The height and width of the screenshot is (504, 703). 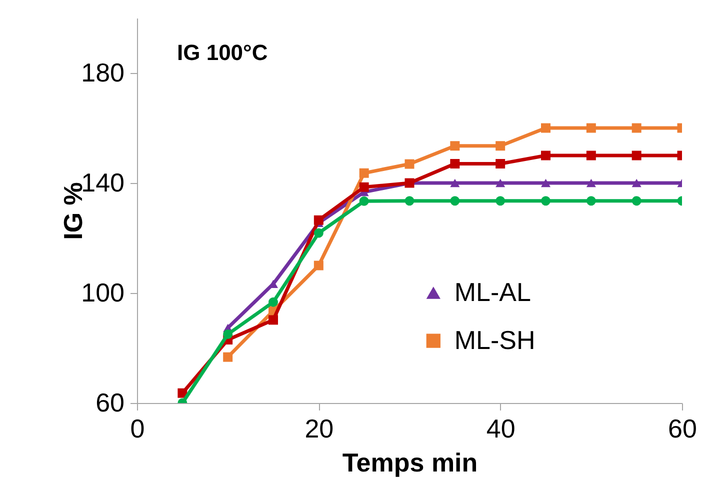 What do you see at coordinates (501, 429) in the screenshot?
I see `x-tick-label: 40` at bounding box center [501, 429].